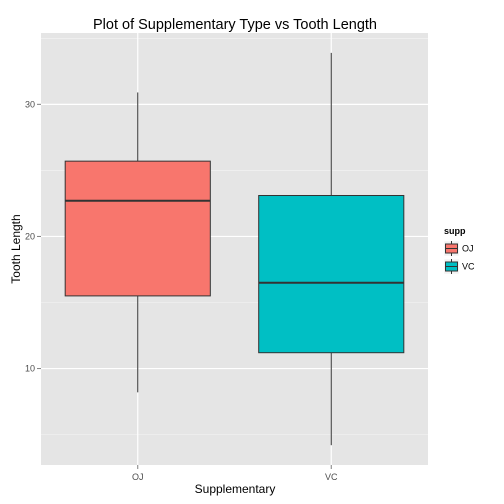 The width and height of the screenshot is (504, 504). What do you see at coordinates (16, 248) in the screenshot?
I see `y-axis-title: Tooth Length` at bounding box center [16, 248].